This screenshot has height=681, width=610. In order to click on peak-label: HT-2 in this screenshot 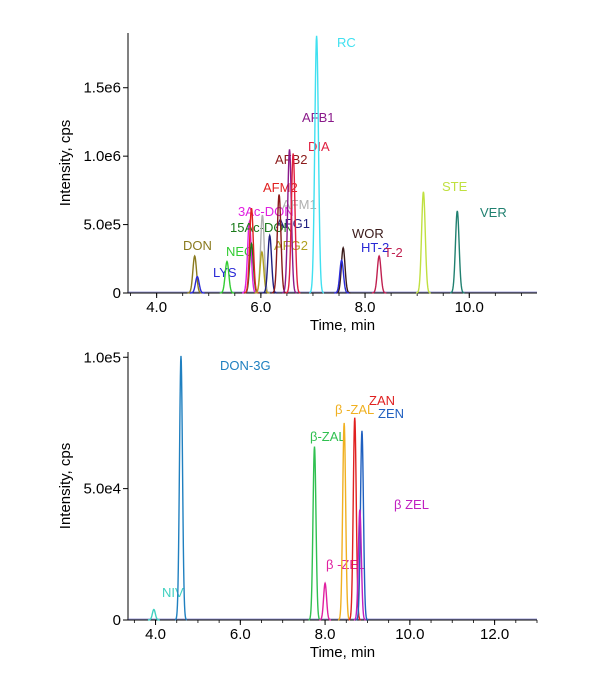, I will do `click(375, 247)`.